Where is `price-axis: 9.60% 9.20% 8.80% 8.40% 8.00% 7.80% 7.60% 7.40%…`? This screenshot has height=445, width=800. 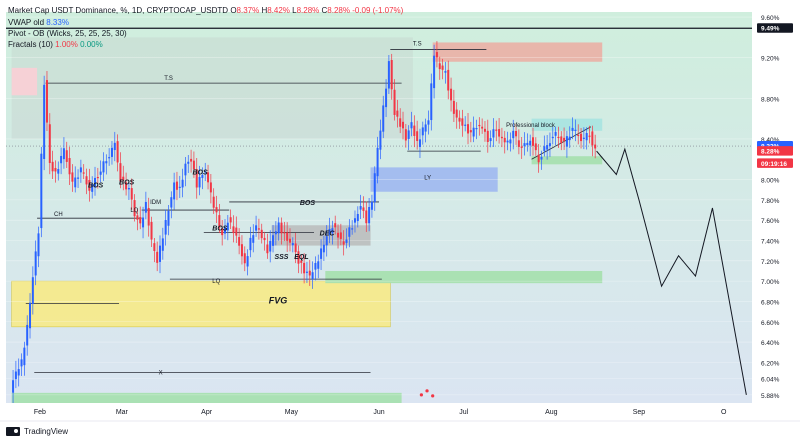
price-axis: 9.60% 9.20% 8.80% 8.40% 8.00% 7.80% 7.60% 7.40%… is located at coordinates (776, 210).